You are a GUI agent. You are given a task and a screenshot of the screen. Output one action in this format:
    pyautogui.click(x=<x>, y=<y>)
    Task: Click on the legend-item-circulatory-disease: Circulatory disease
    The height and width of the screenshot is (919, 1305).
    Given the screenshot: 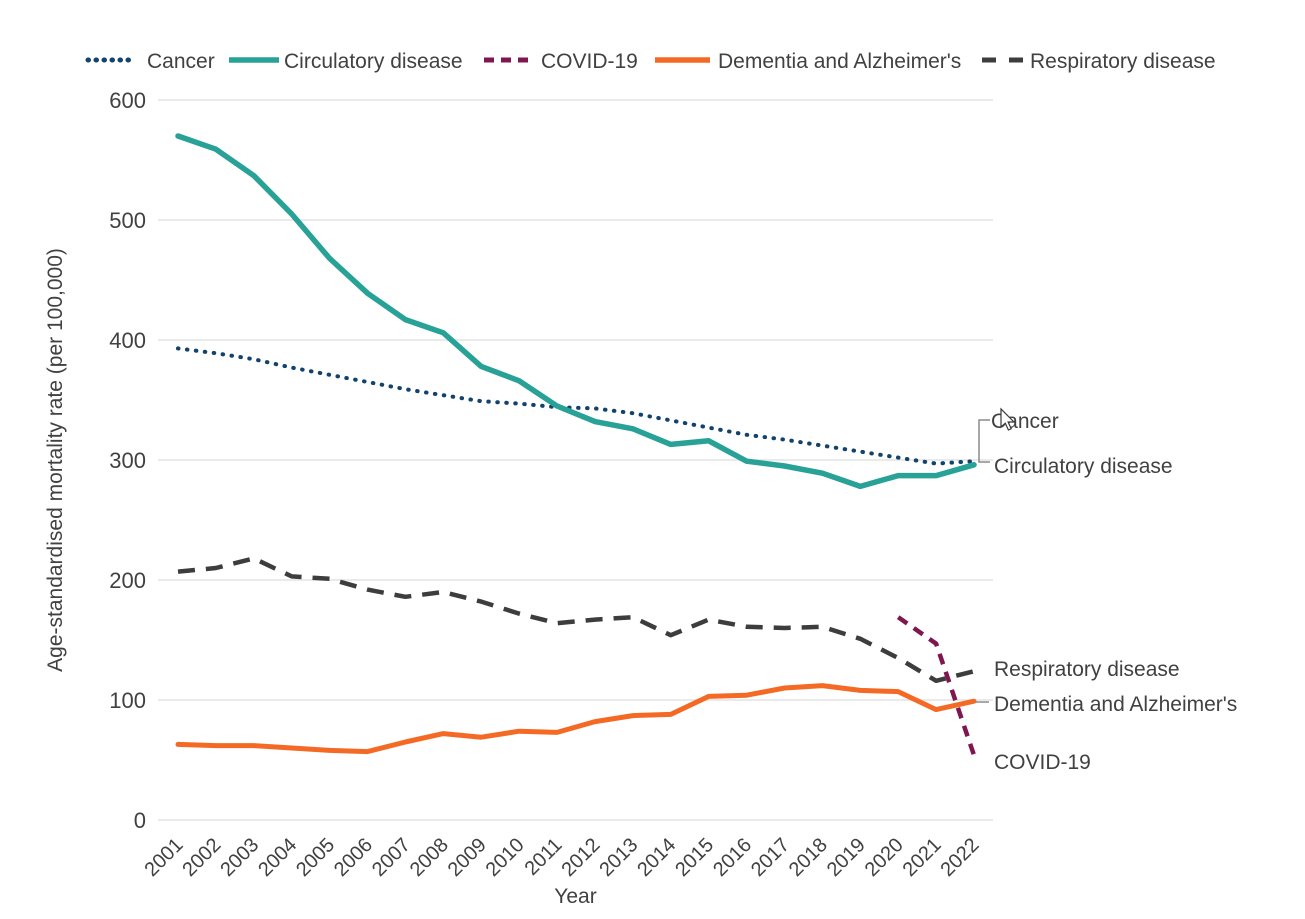 What is the action you would take?
    pyautogui.click(x=346, y=61)
    